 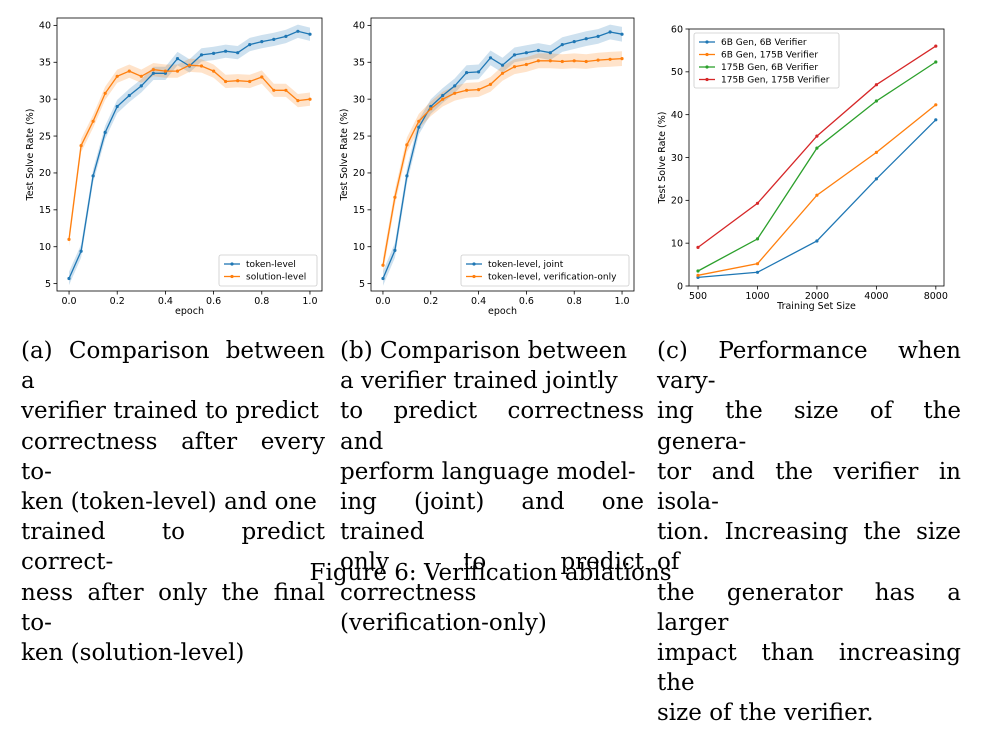 What do you see at coordinates (809, 366) in the screenshot?
I see `subcaption-c-line: (c) Performance when vary-` at bounding box center [809, 366].